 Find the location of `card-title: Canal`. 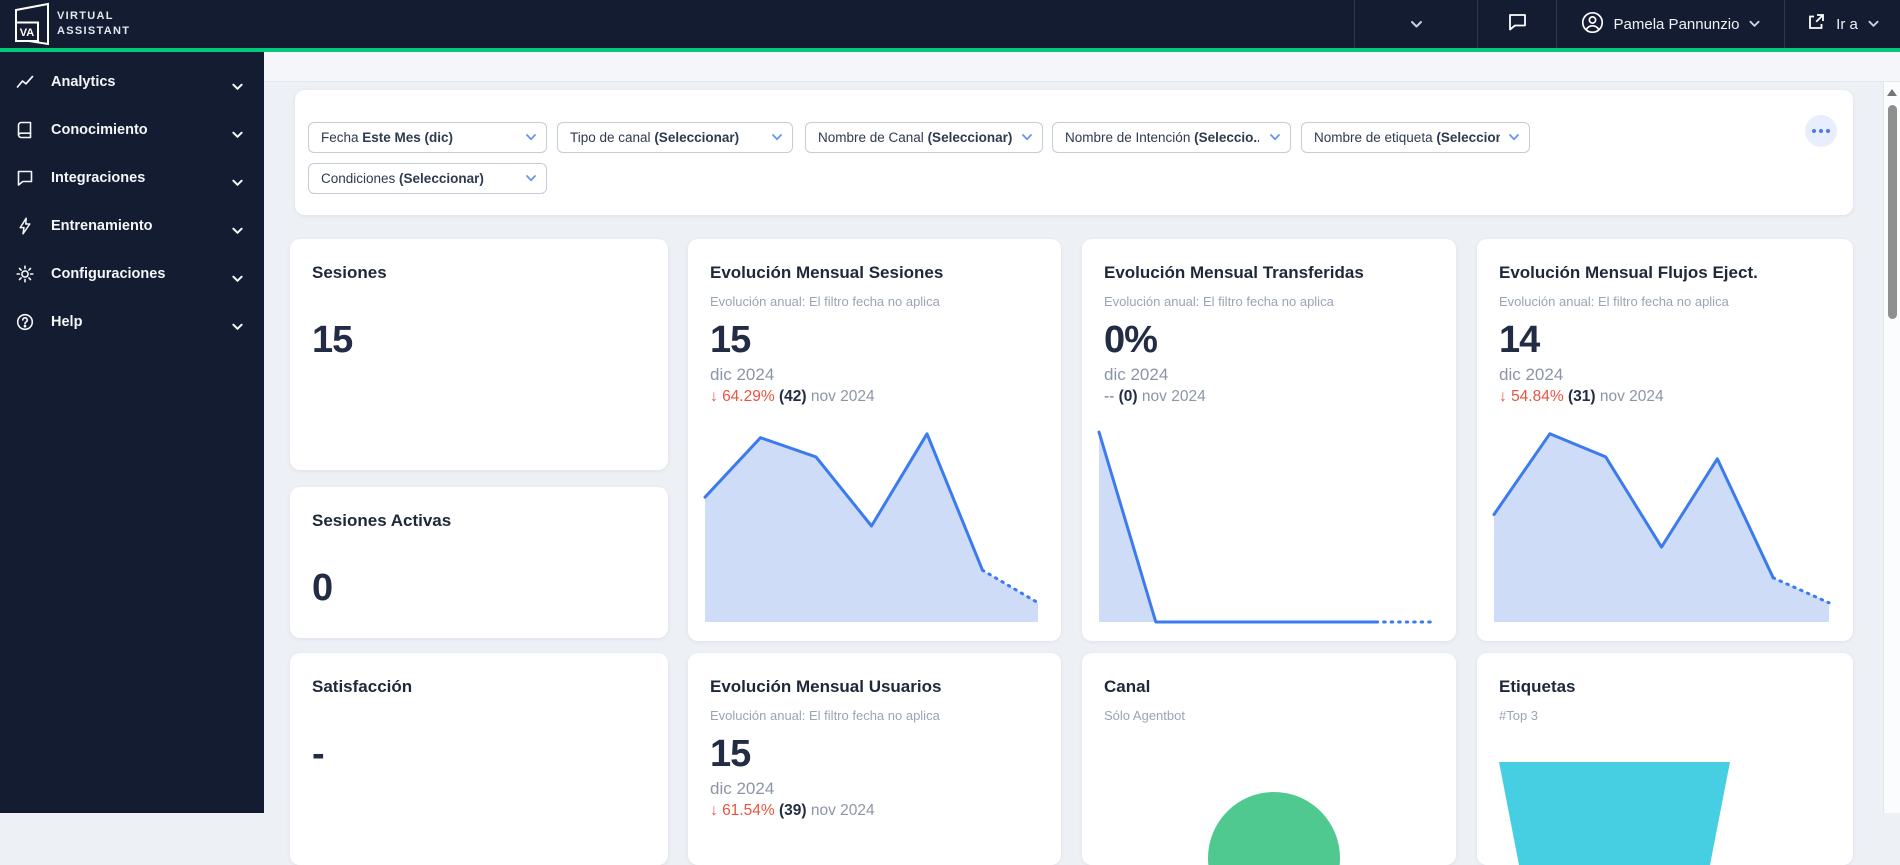

card-title: Canal is located at coordinates (1127, 686).